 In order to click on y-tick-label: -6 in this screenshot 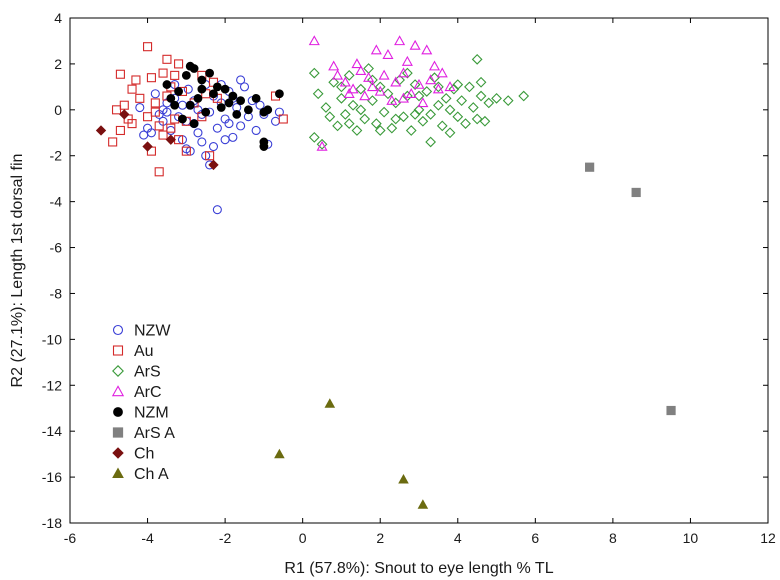, I will do `click(56, 248)`.